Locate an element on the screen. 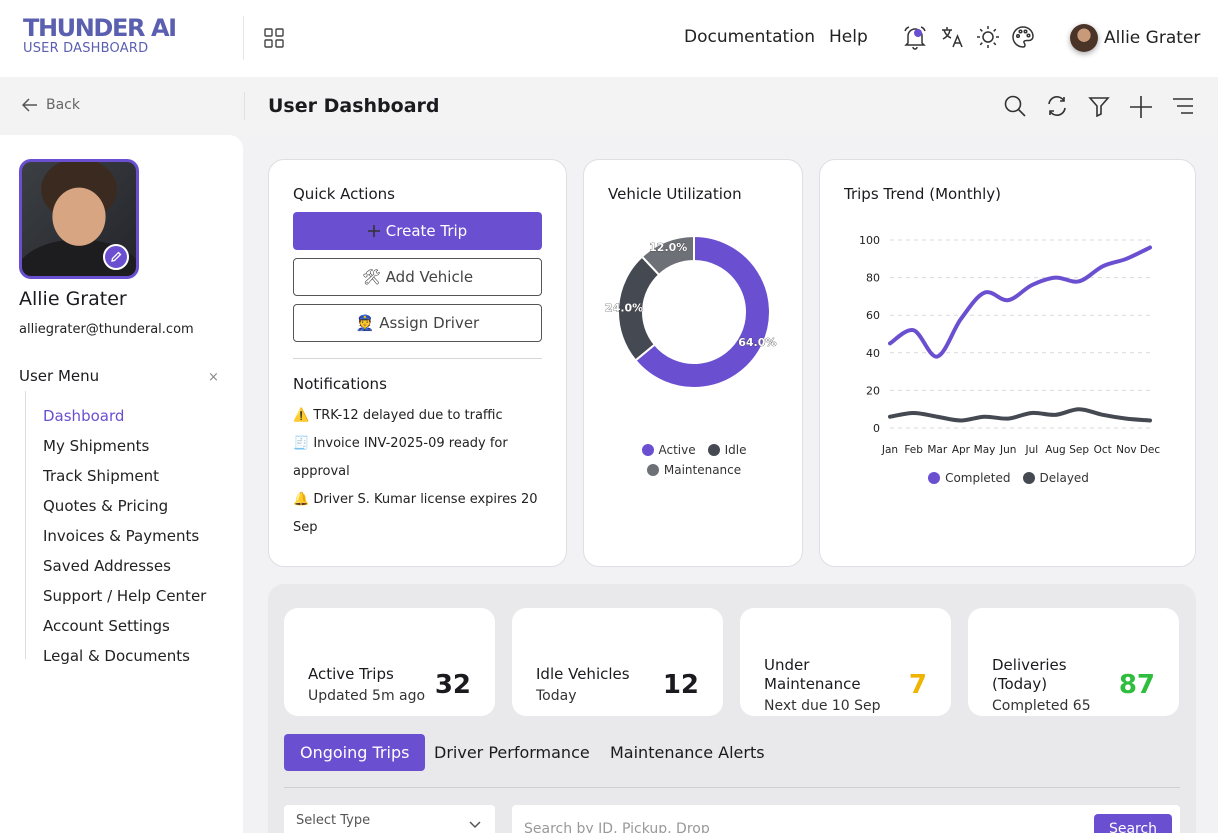  refresh-icon is located at coordinates (1057, 106).